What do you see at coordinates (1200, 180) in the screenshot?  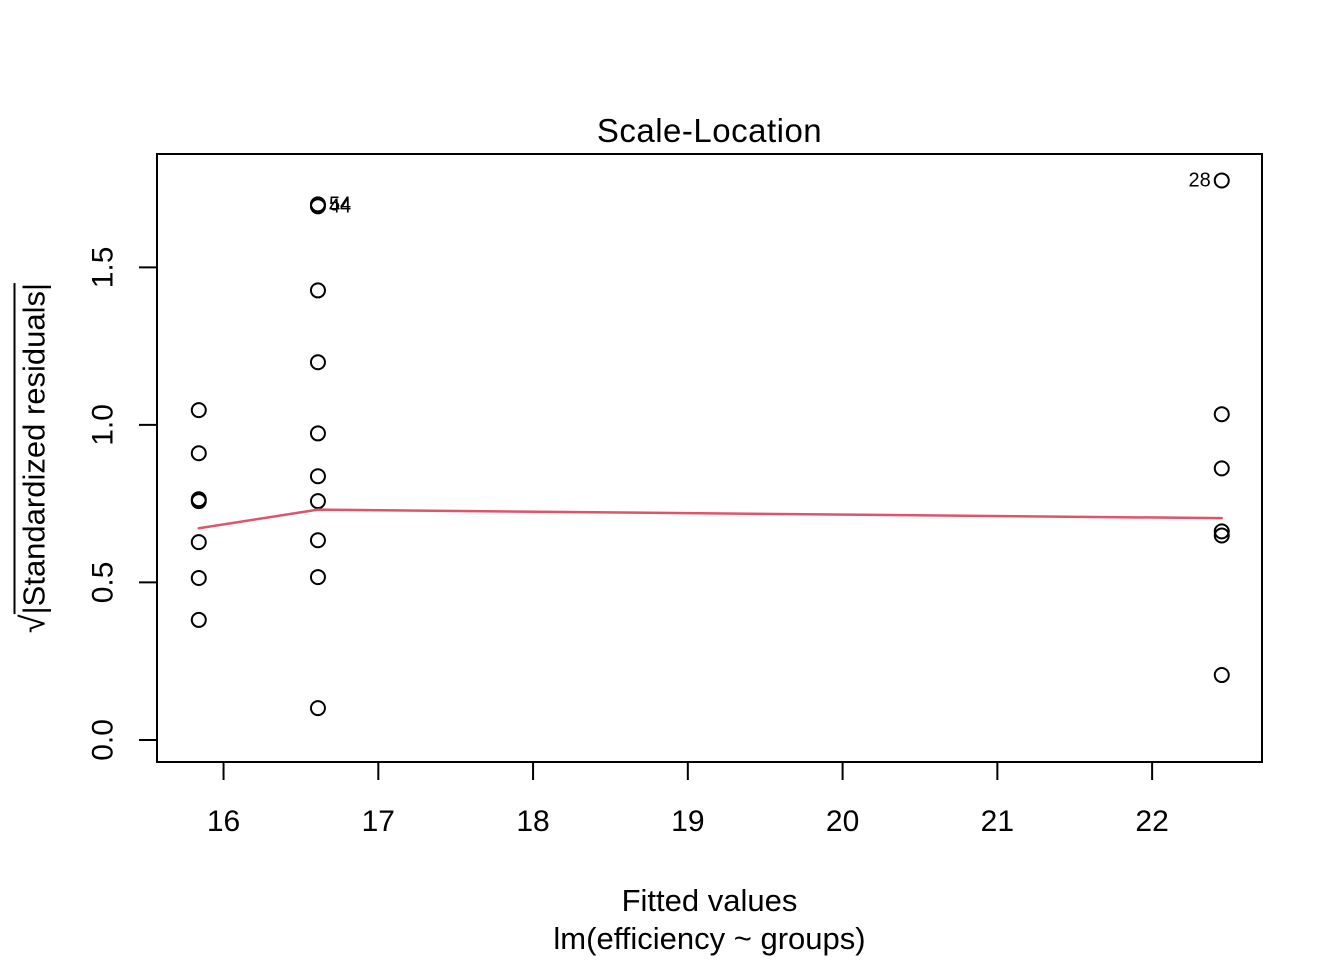 I see `point-id-label: 28` at bounding box center [1200, 180].